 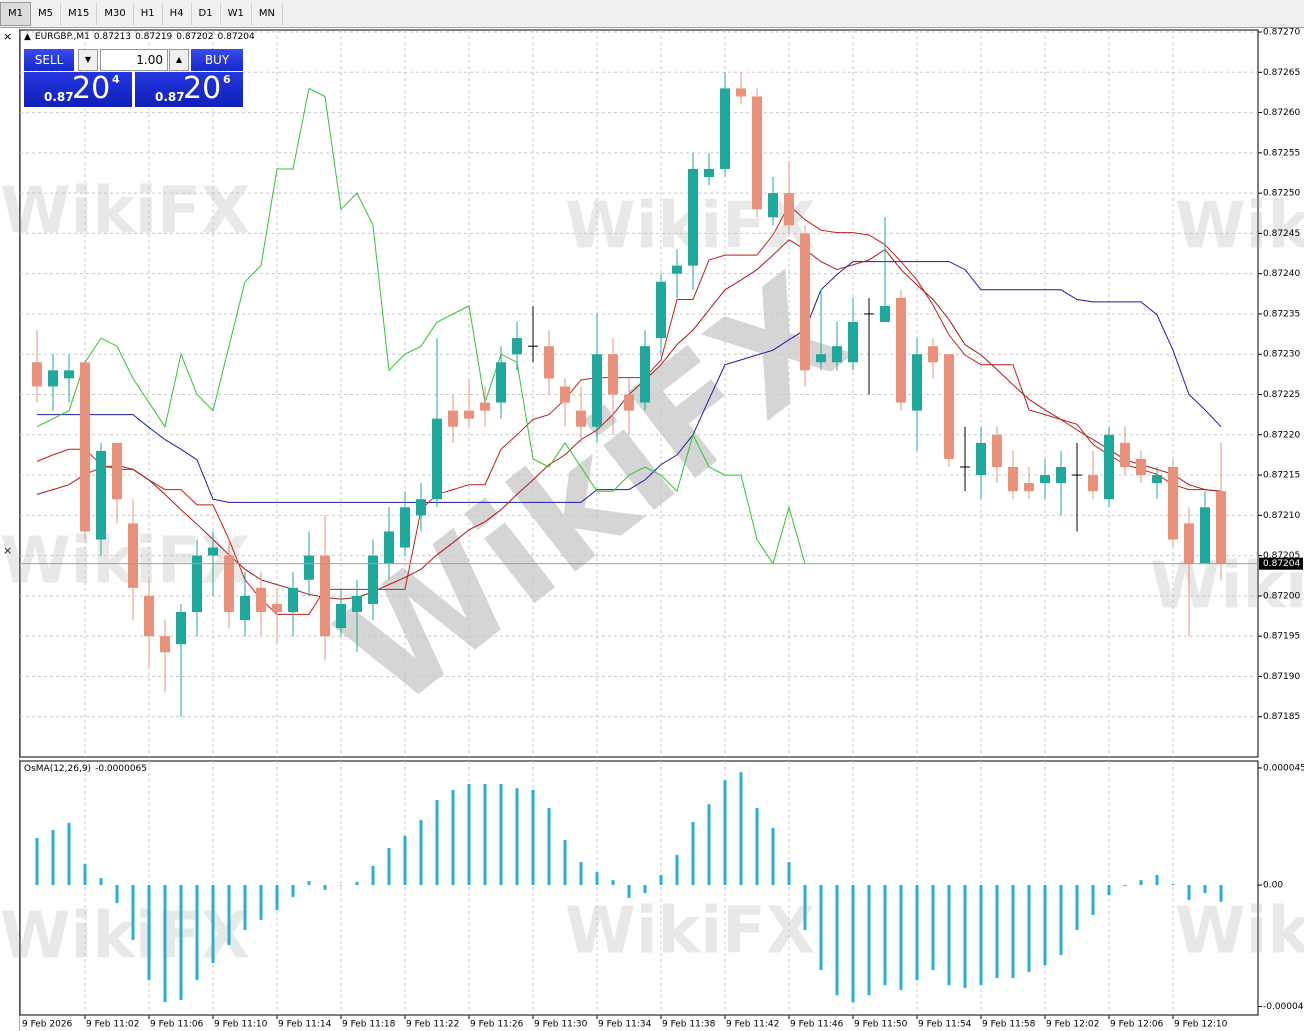 I want to click on y-tick-label: 0.87235, so click(x=1281, y=314).